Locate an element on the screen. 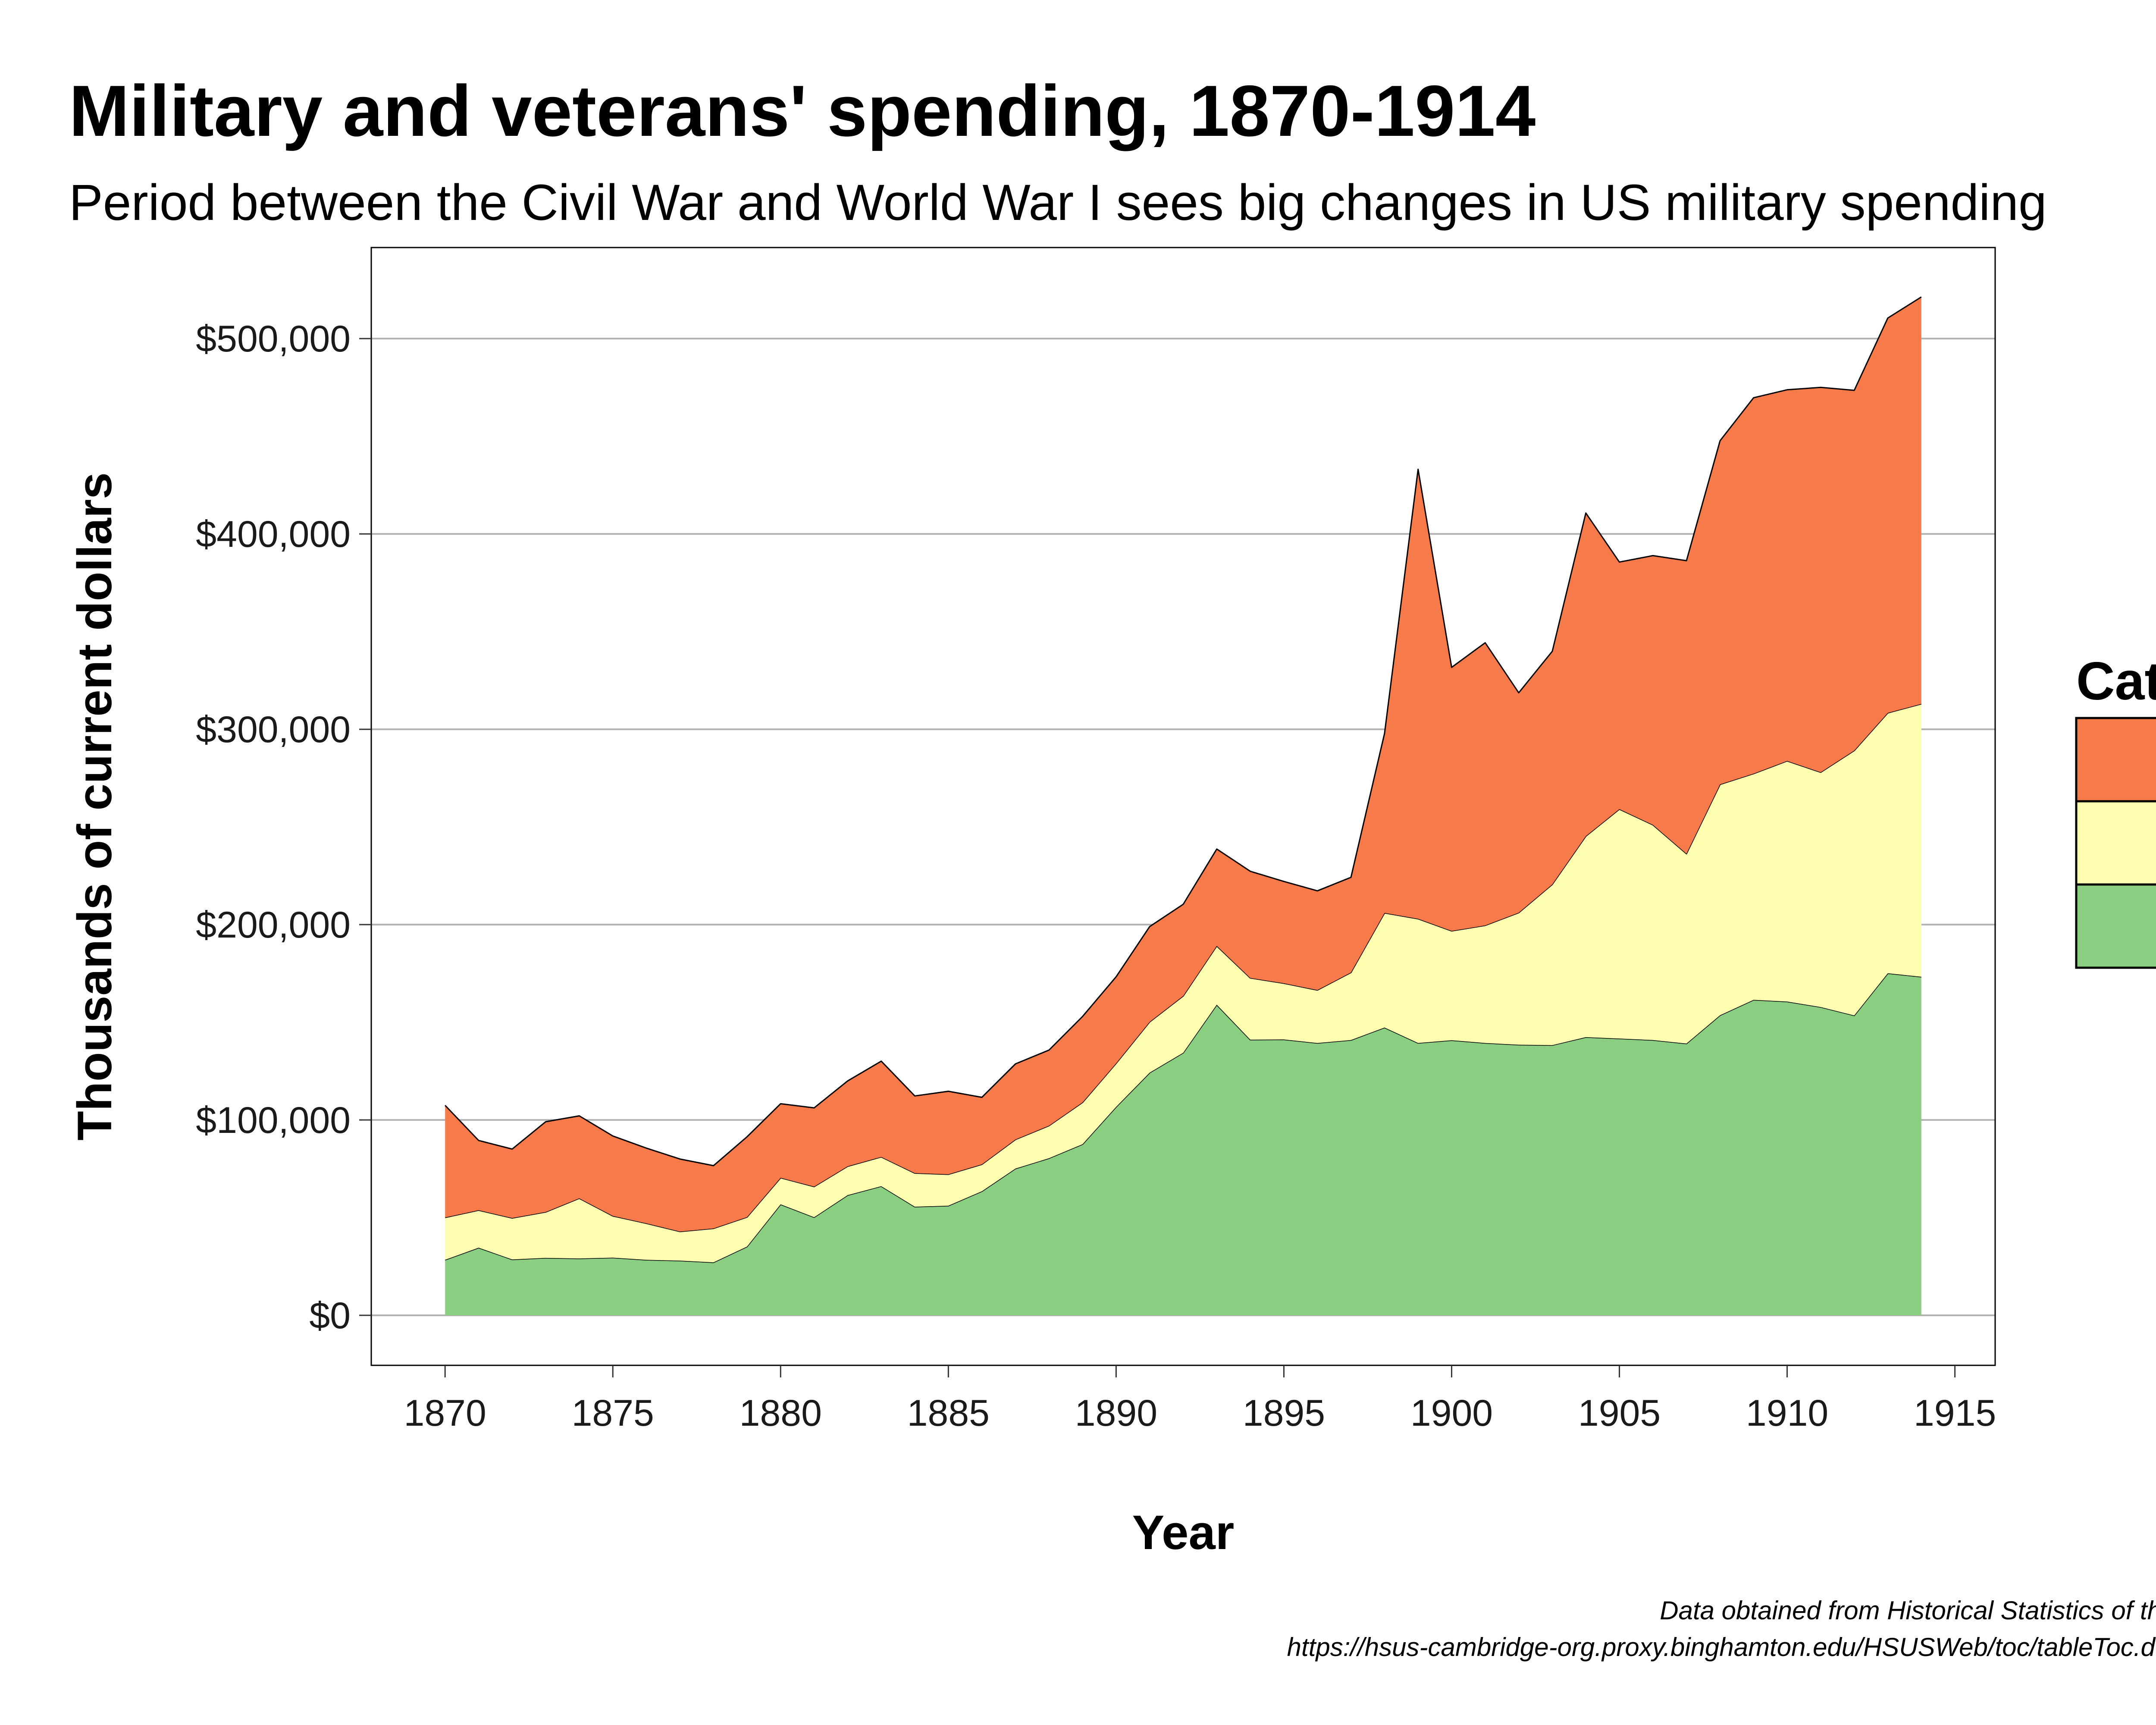  y-tick-label: $0 is located at coordinates (330, 1316).